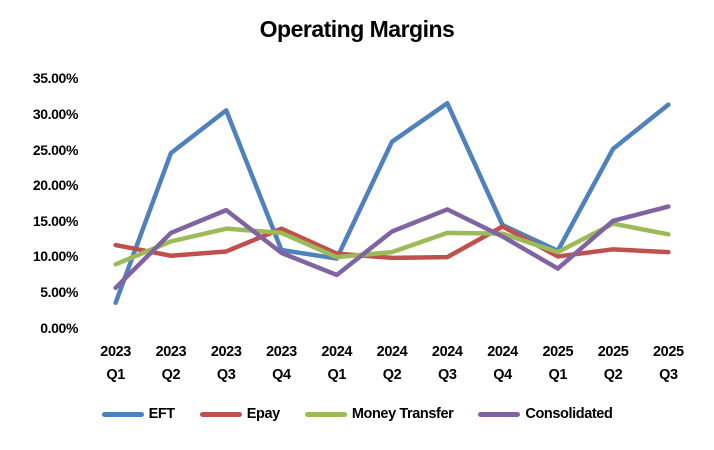  I want to click on legend-label: EFT, so click(162, 414).